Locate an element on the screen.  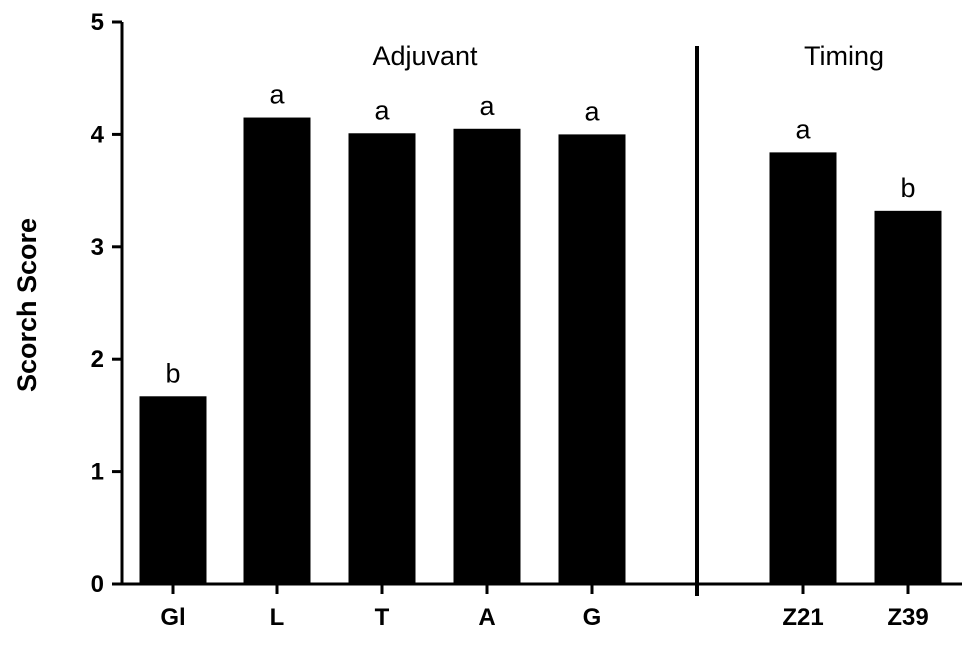
x-tick-label: G is located at coordinates (592, 617).